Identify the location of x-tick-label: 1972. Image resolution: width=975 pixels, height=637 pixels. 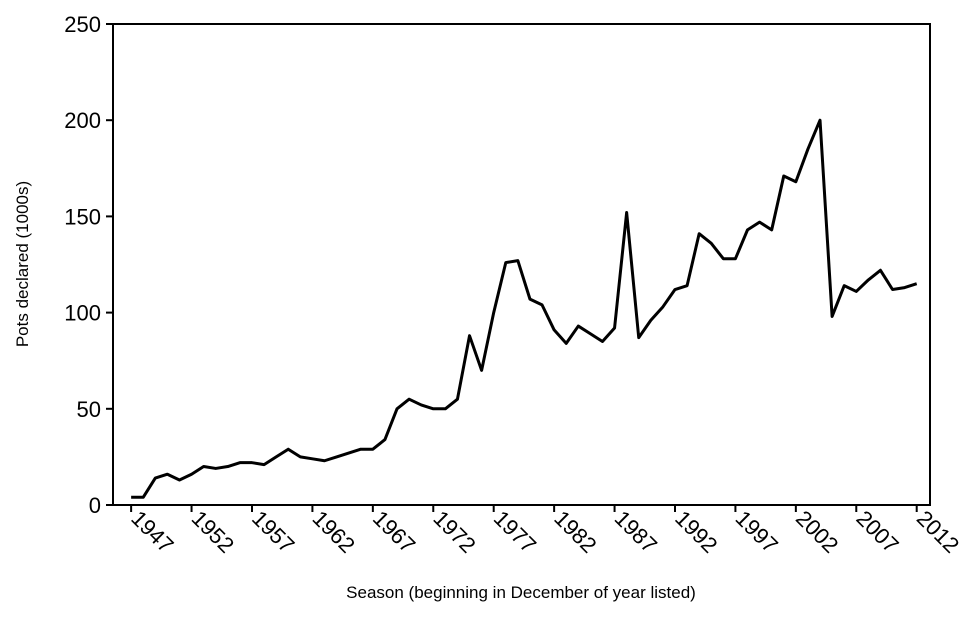
(454, 532).